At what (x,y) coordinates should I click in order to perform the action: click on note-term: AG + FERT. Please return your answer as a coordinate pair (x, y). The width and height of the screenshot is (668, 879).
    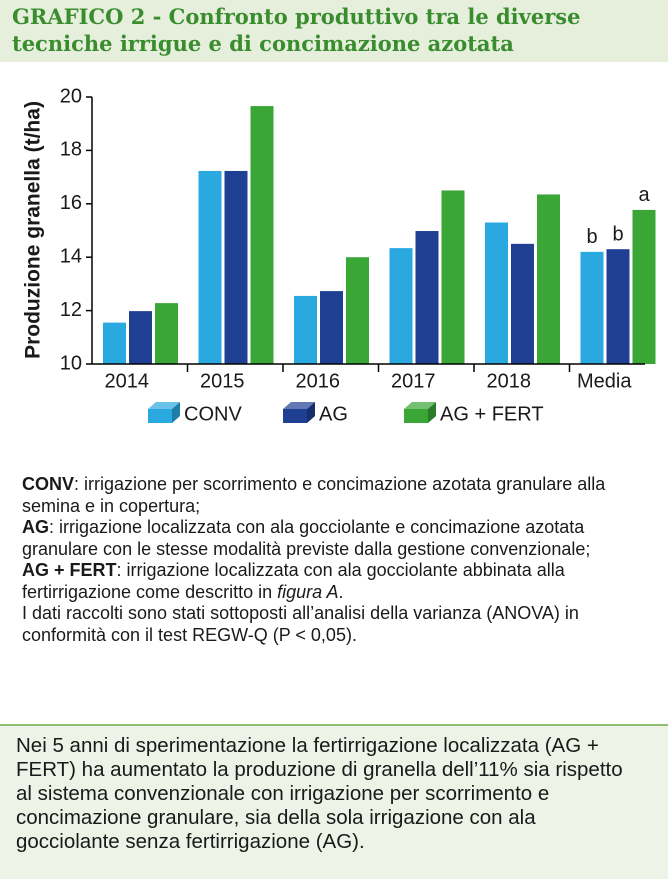
    Looking at the image, I should click on (69, 570).